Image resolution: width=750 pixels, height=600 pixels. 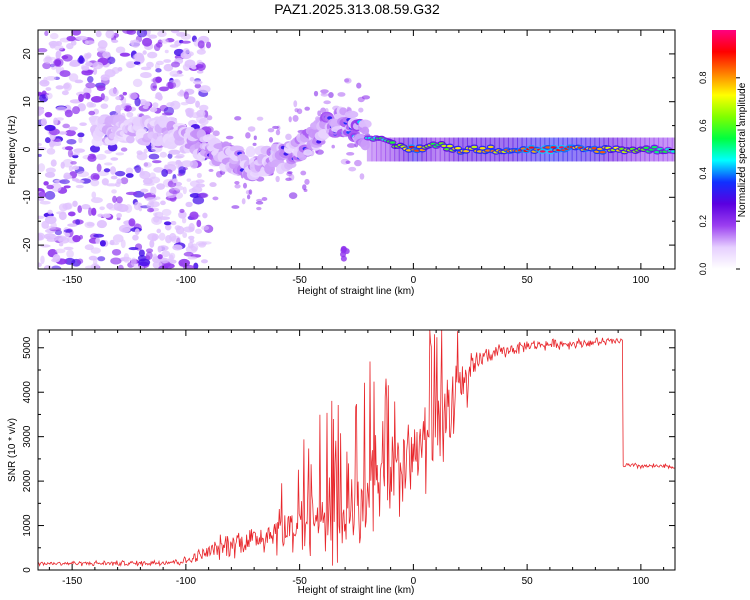 What do you see at coordinates (27, 149) in the screenshot?
I see `spectrogram-ytick-label: 0` at bounding box center [27, 149].